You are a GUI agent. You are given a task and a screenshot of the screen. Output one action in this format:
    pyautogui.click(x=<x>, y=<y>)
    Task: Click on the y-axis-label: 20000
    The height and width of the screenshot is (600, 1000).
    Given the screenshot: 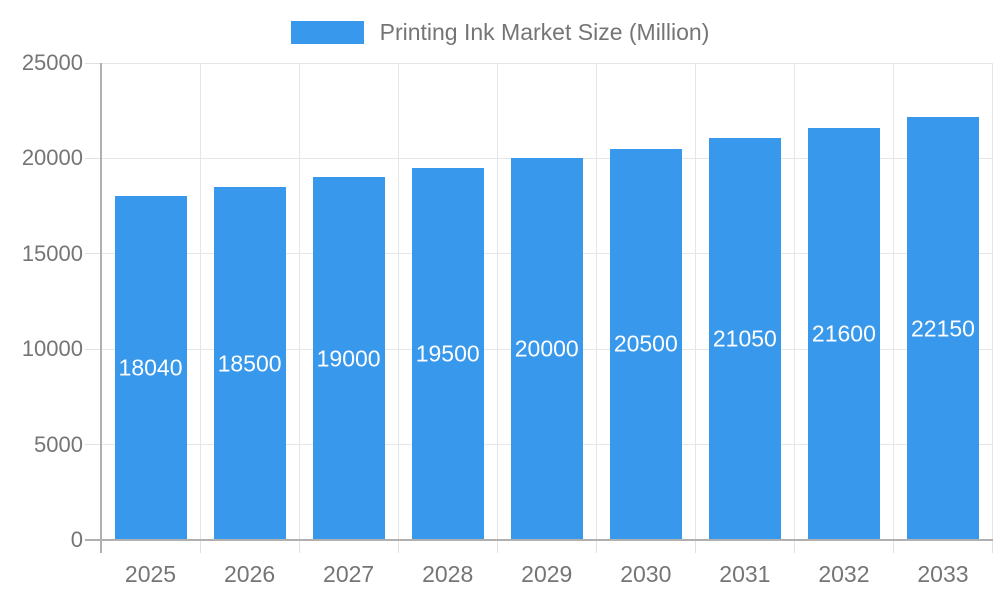 What is the action you would take?
    pyautogui.click(x=52, y=158)
    